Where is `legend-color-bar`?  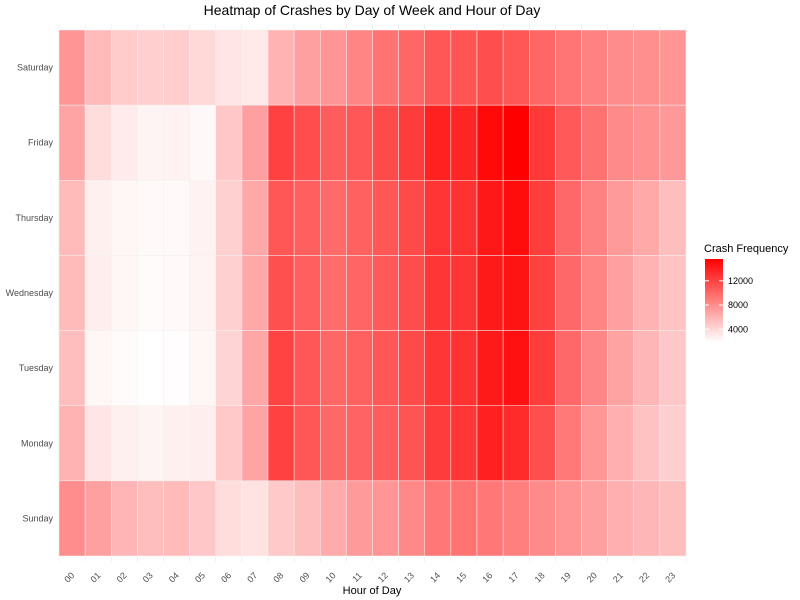 legend-color-bar is located at coordinates (714, 300).